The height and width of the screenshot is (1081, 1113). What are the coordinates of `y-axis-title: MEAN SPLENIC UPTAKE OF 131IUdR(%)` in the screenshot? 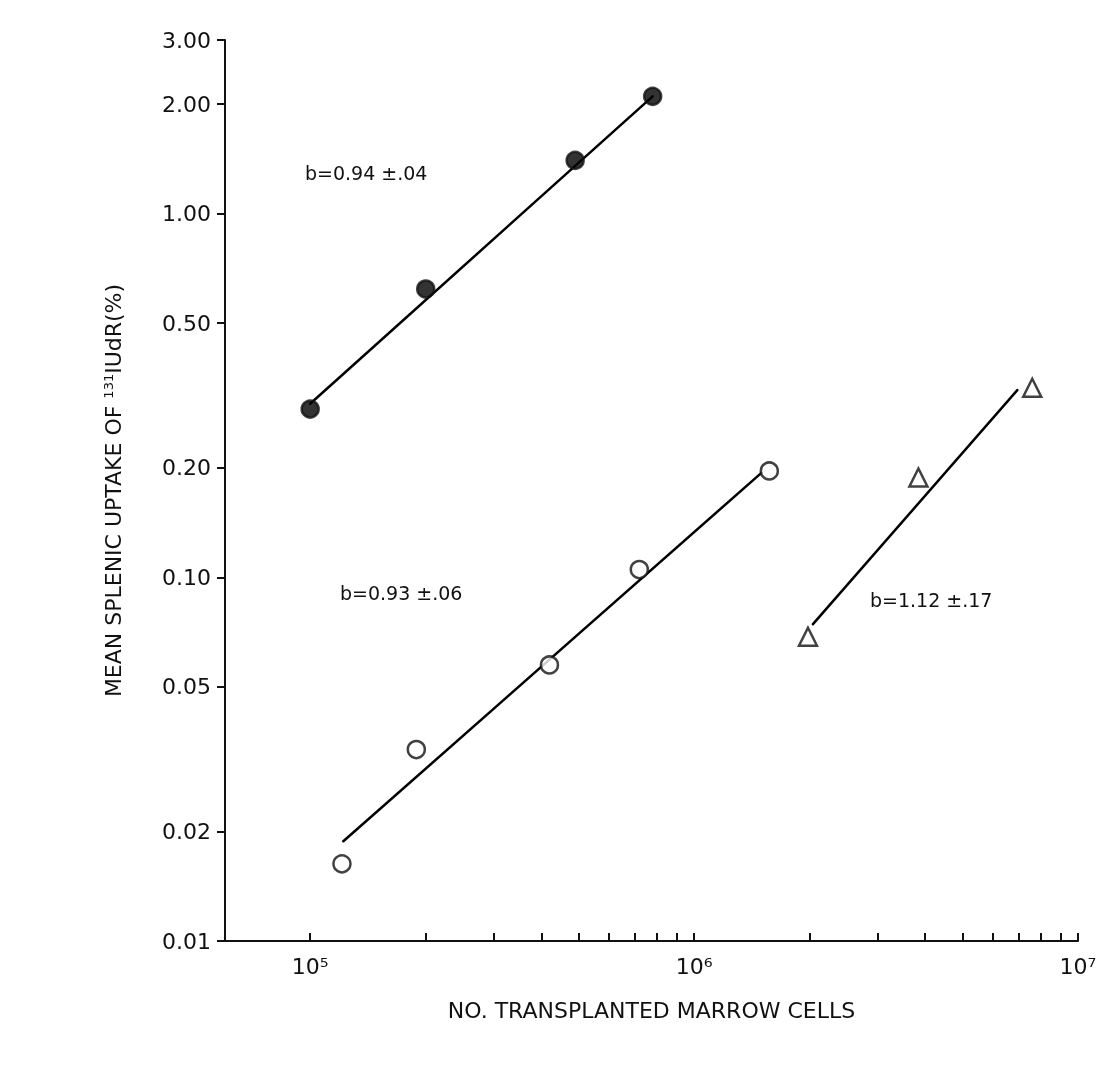 It's located at (113, 490).